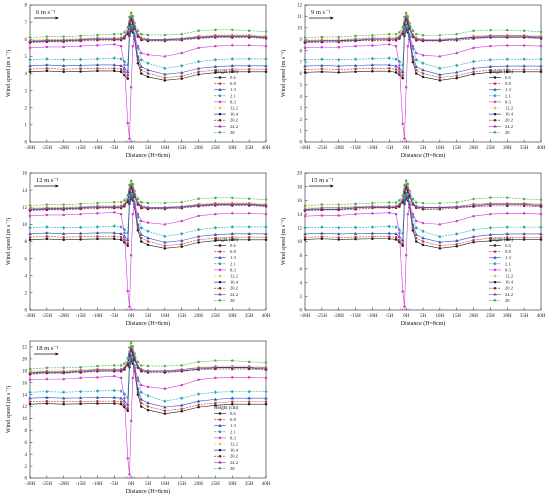 The width and height of the screenshot is (550, 502). Describe the element at coordinates (234, 444) in the screenshot. I see `legend-label: 12.2` at that location.